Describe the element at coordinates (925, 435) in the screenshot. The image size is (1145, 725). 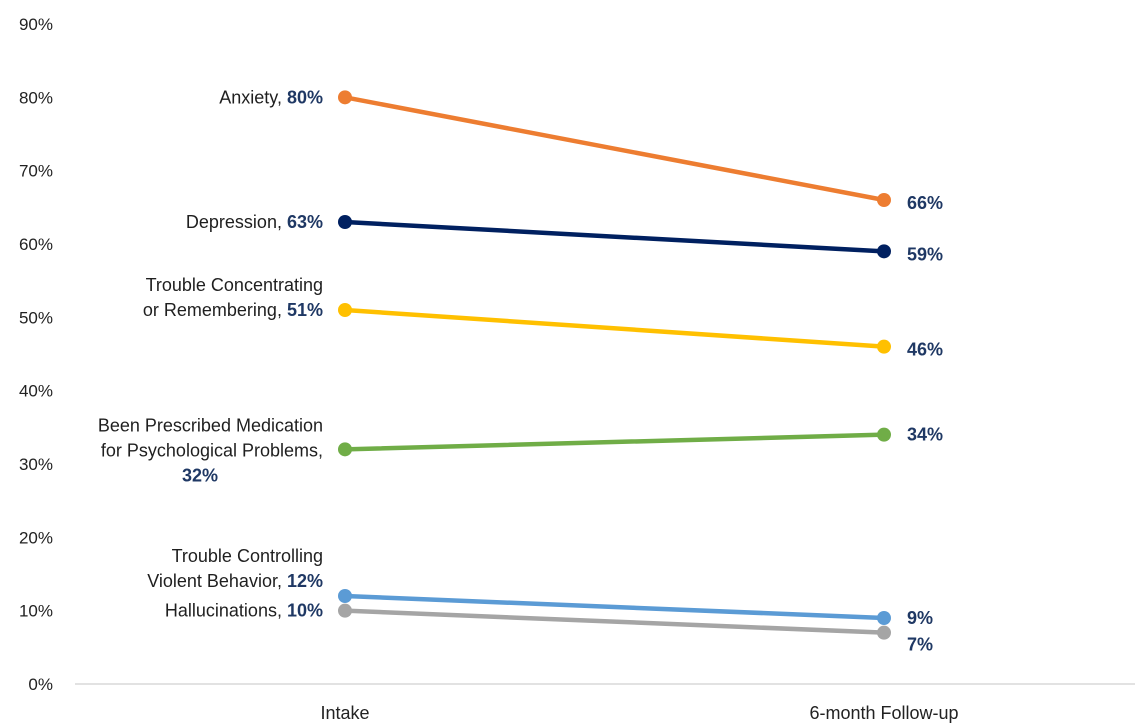
I see `end-value-label: 34%` at that location.